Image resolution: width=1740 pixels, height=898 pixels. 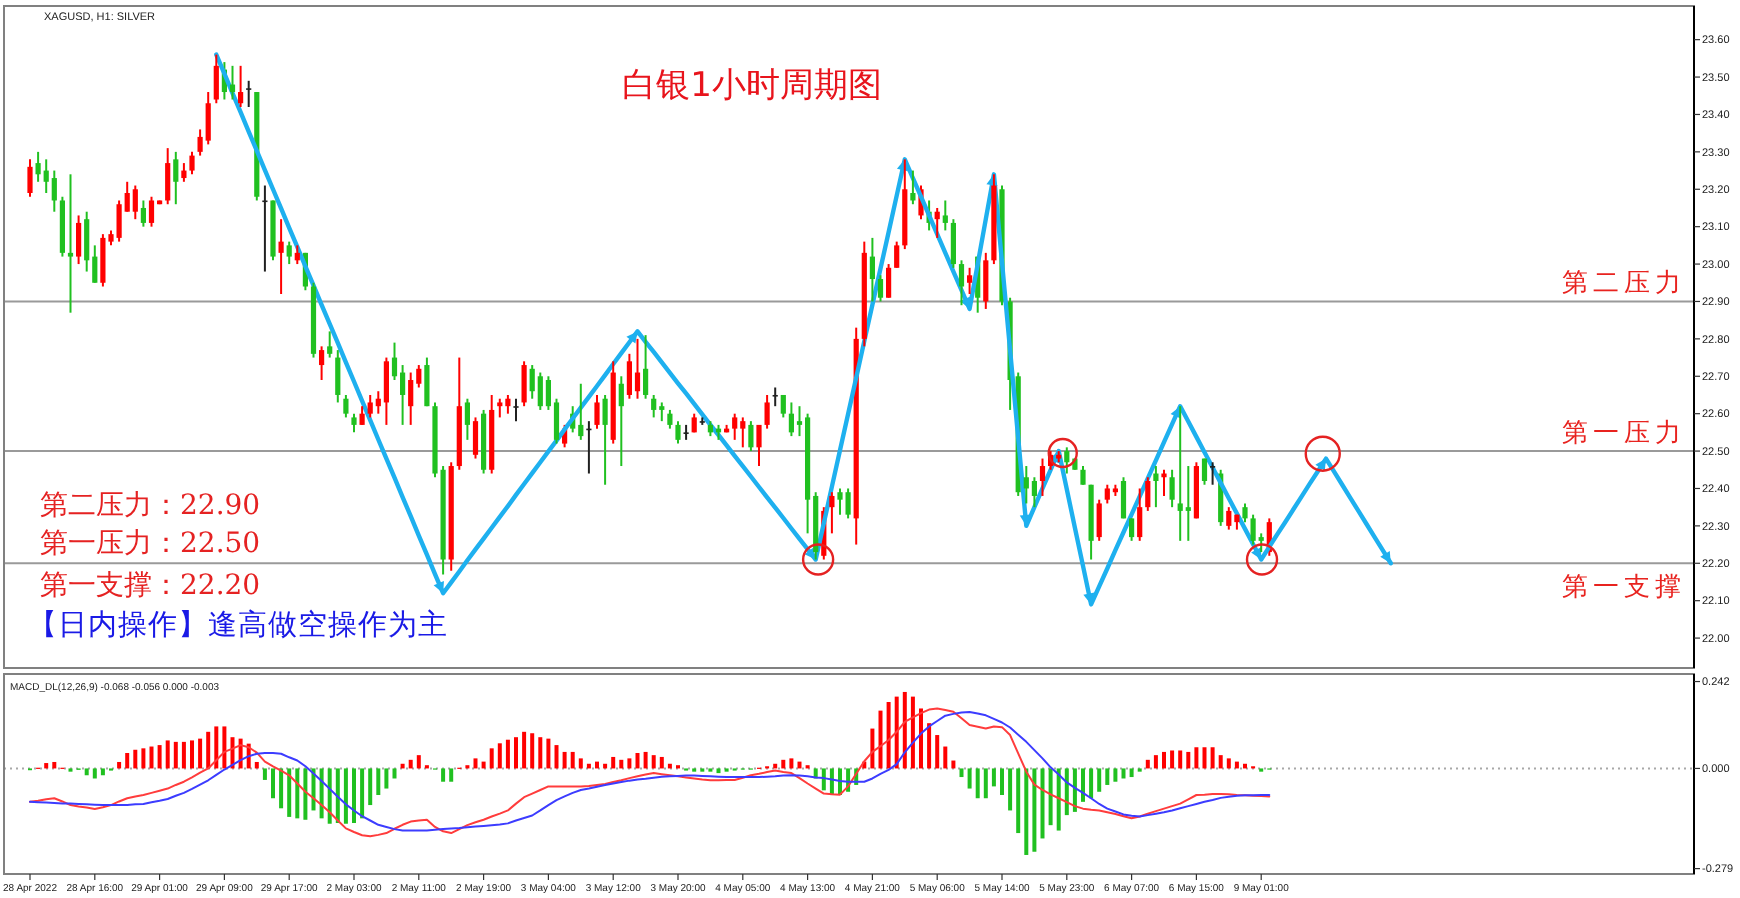 I want to click on text: 白银1小时周期图, so click(x=752, y=86).